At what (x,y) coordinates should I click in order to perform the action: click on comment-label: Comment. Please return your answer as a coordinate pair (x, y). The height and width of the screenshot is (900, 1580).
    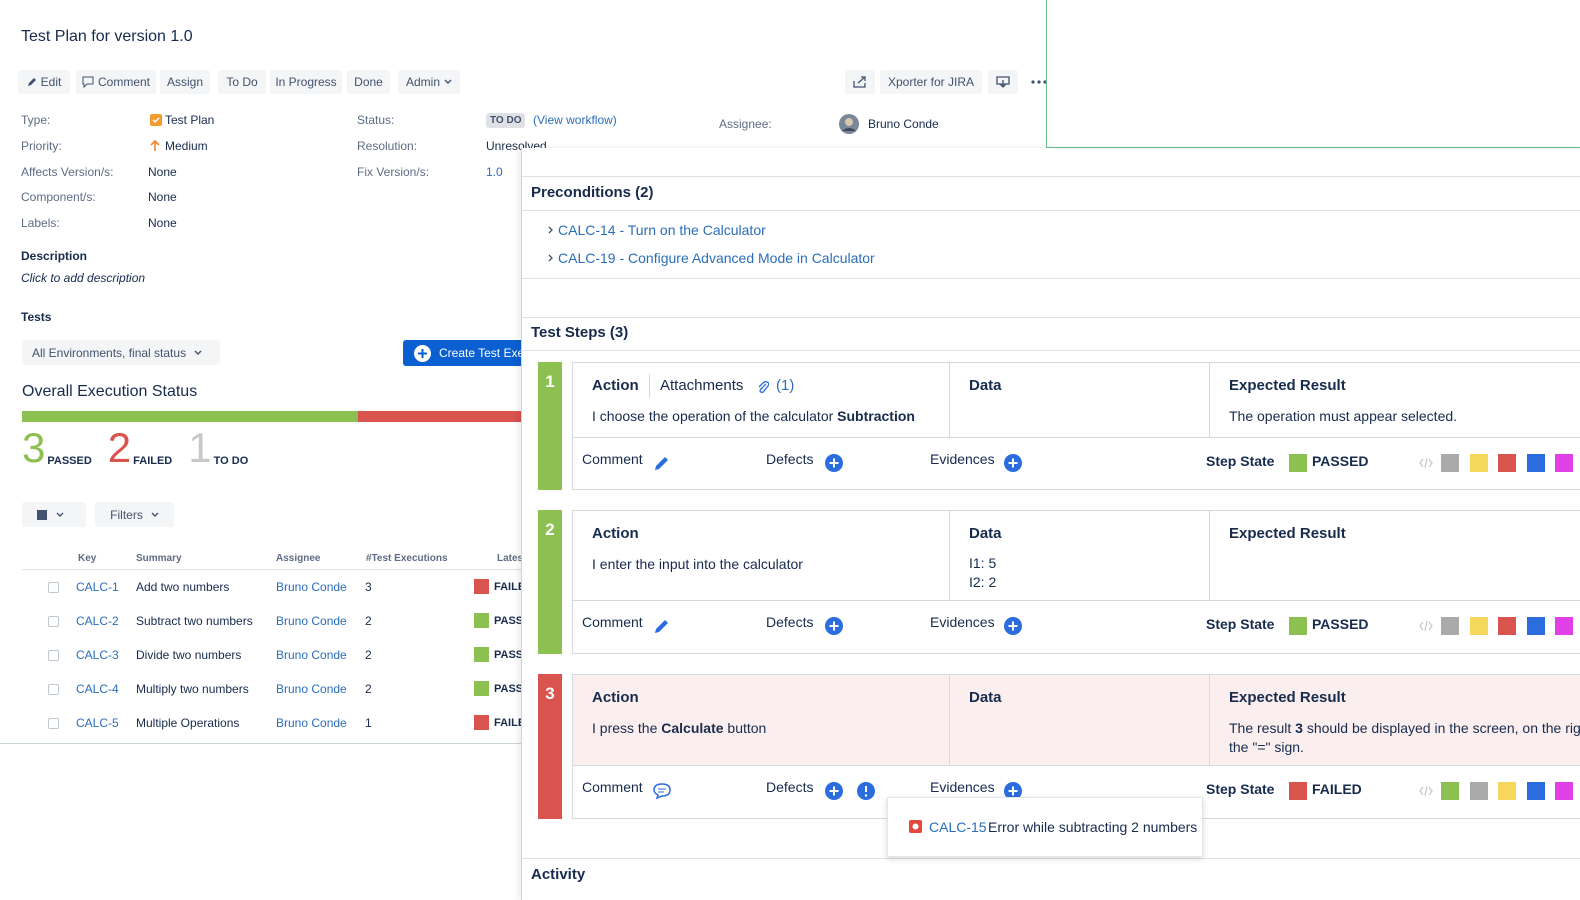
    Looking at the image, I should click on (612, 459).